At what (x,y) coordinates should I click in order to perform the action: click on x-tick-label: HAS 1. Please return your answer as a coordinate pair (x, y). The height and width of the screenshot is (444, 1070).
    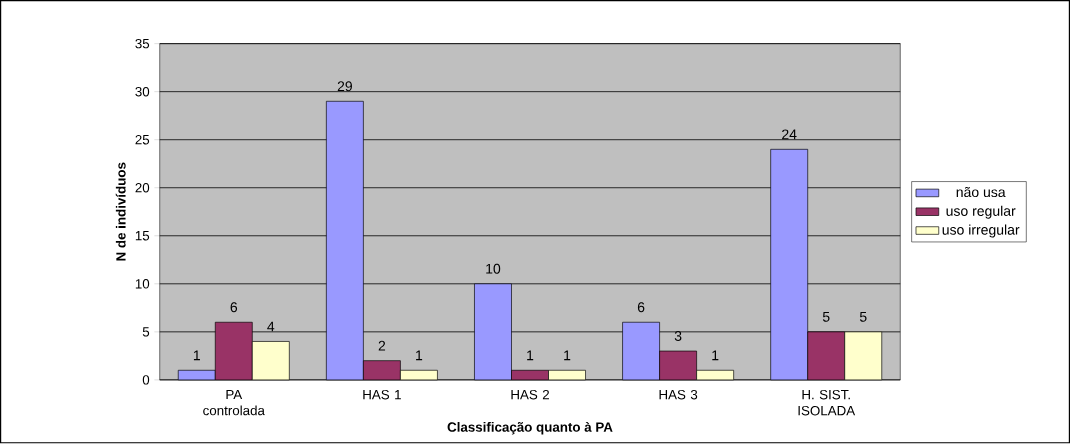
    Looking at the image, I should click on (382, 395).